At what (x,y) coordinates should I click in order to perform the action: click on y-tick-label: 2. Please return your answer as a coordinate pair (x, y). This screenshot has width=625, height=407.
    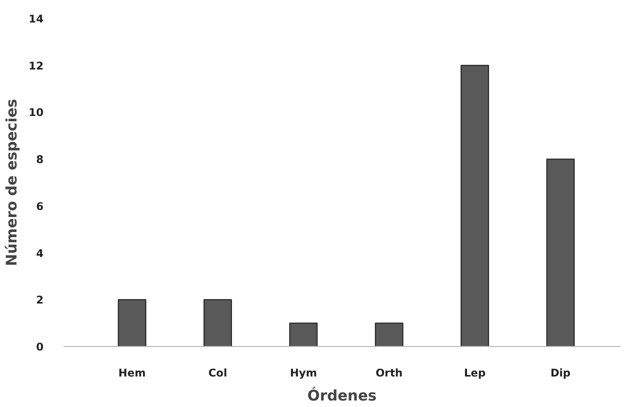
    Looking at the image, I should click on (40, 300).